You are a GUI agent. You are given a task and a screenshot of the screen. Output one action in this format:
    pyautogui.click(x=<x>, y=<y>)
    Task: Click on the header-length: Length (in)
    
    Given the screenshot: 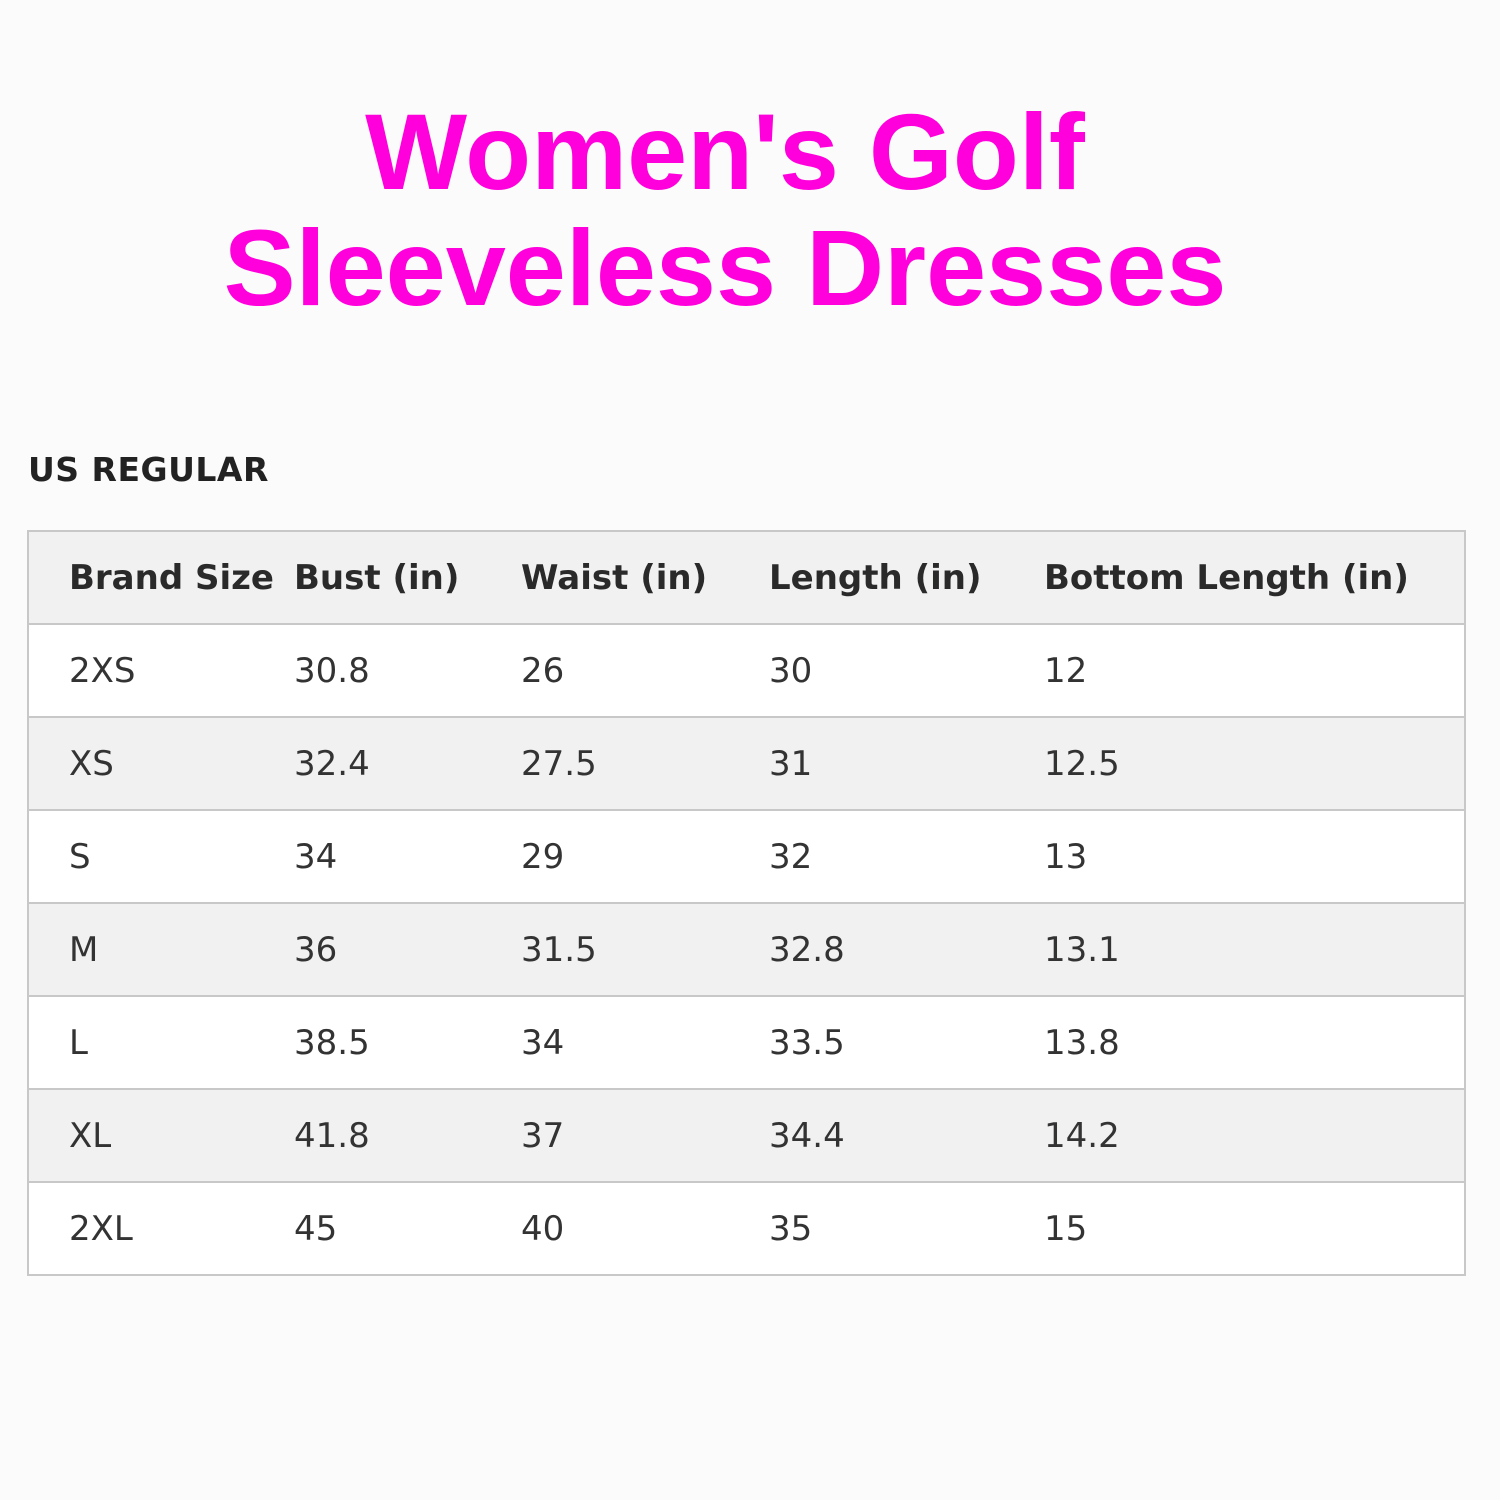 What is the action you would take?
    pyautogui.click(x=906, y=578)
    